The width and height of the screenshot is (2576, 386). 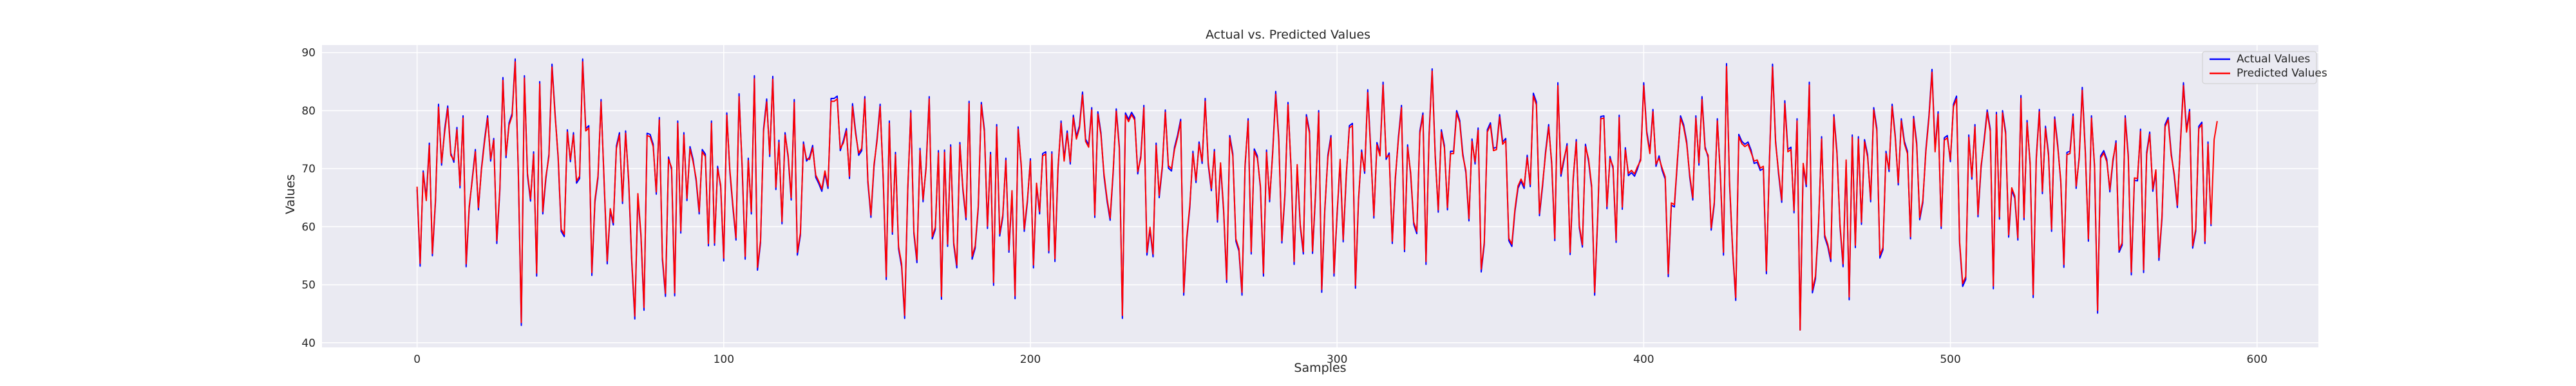 I want to click on x-tick-labels: 0 100 200 300 400 500 600, so click(x=1341, y=359).